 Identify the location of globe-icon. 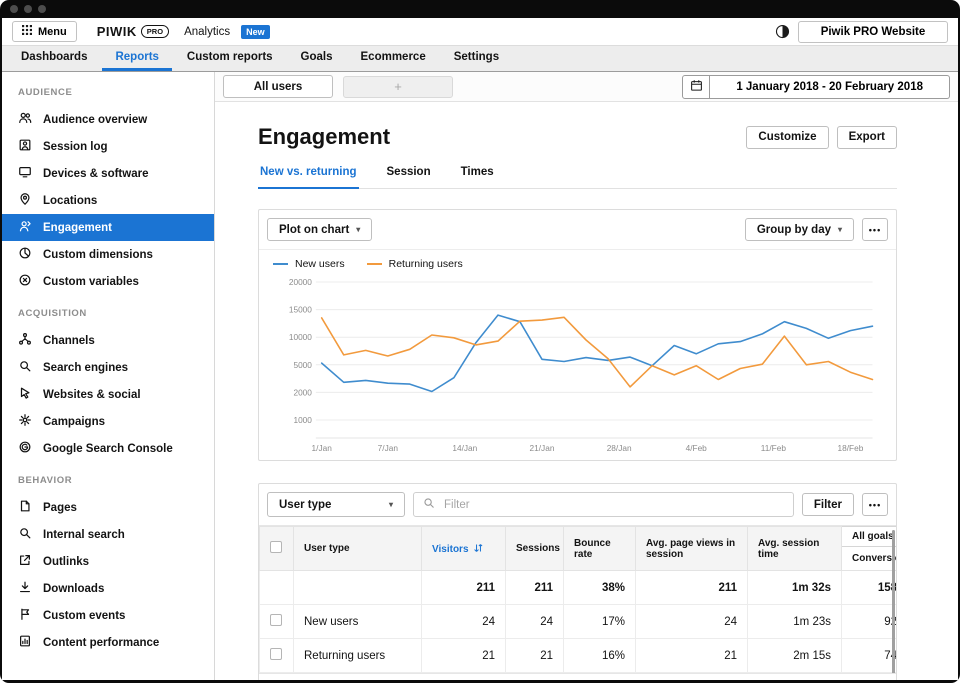
(782, 31).